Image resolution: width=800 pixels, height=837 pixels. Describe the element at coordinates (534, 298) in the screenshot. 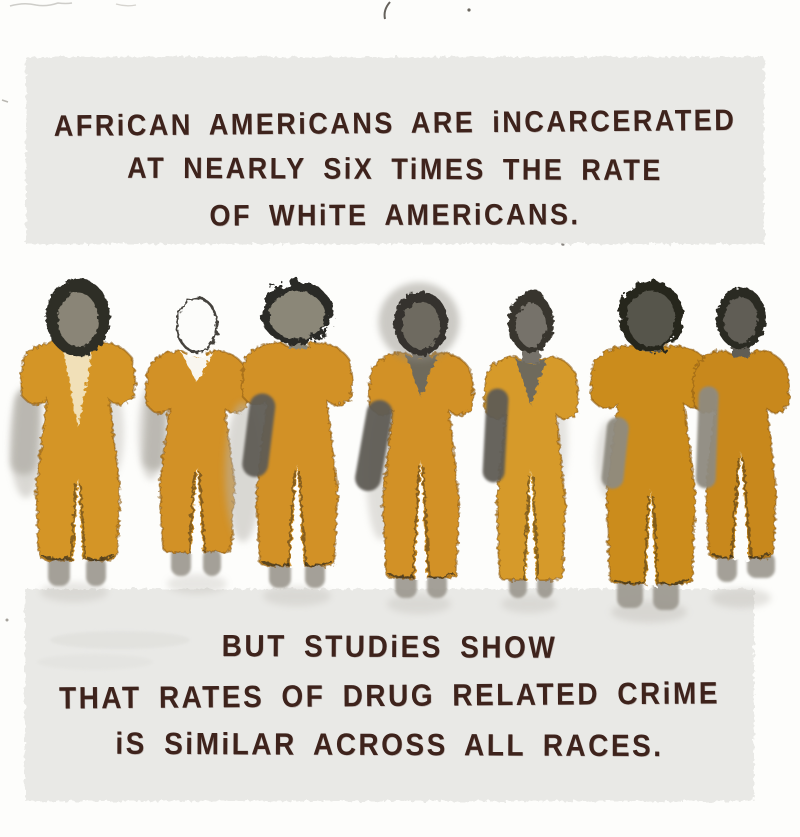

I see `hair-bun` at that location.